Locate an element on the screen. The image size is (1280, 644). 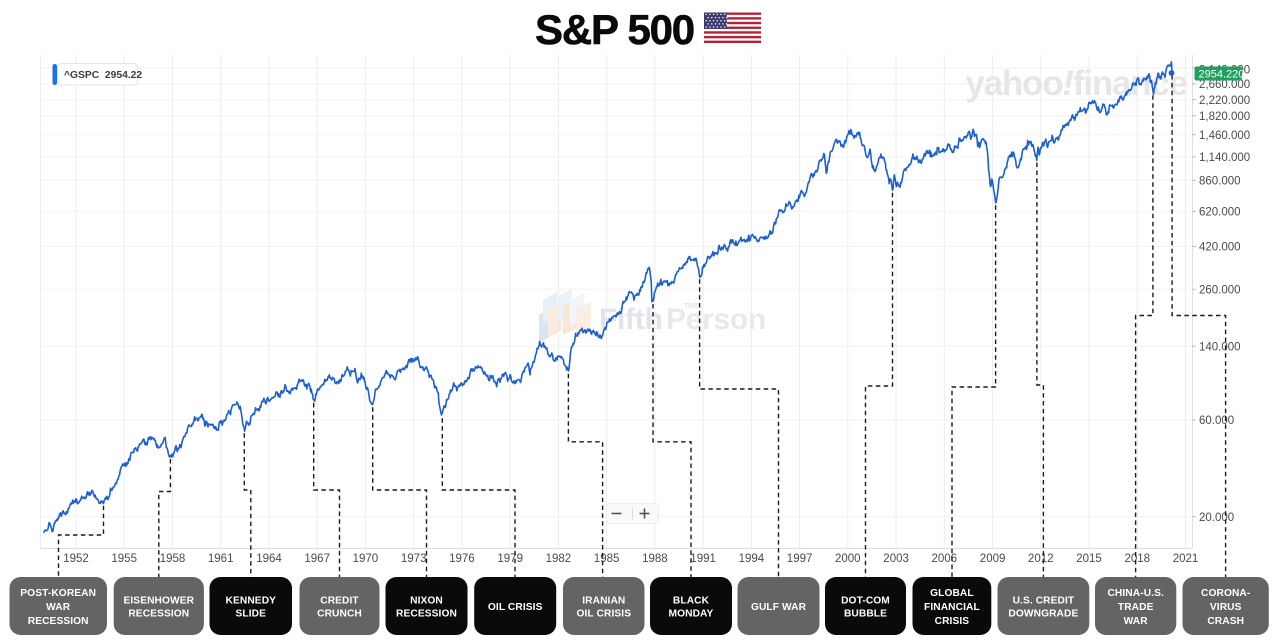
svg-text: 20.000 is located at coordinates (1216, 518).